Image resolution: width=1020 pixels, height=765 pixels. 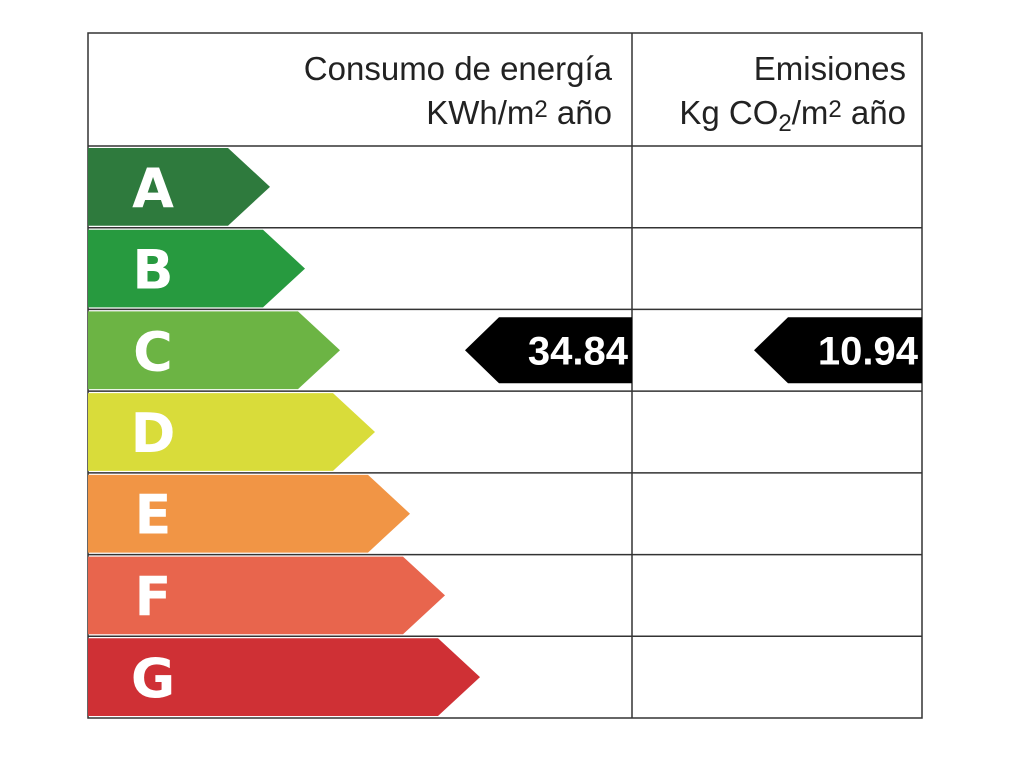 What do you see at coordinates (728, 112) in the screenshot?
I see `unit-part: Kg CO` at bounding box center [728, 112].